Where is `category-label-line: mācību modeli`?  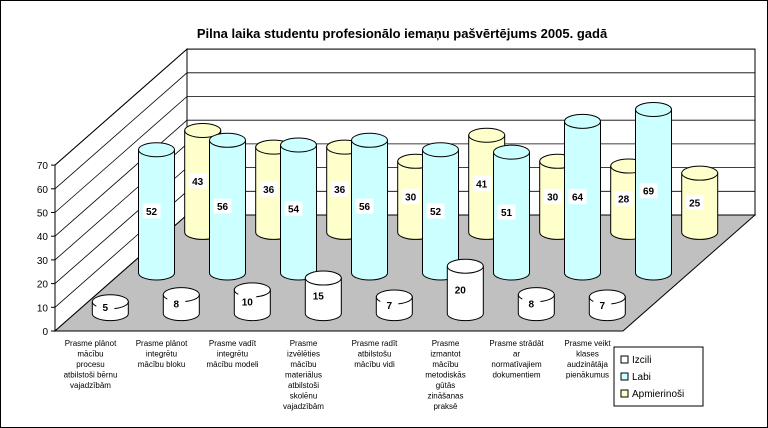
category-label-line: mācību modeli is located at coordinates (232, 364).